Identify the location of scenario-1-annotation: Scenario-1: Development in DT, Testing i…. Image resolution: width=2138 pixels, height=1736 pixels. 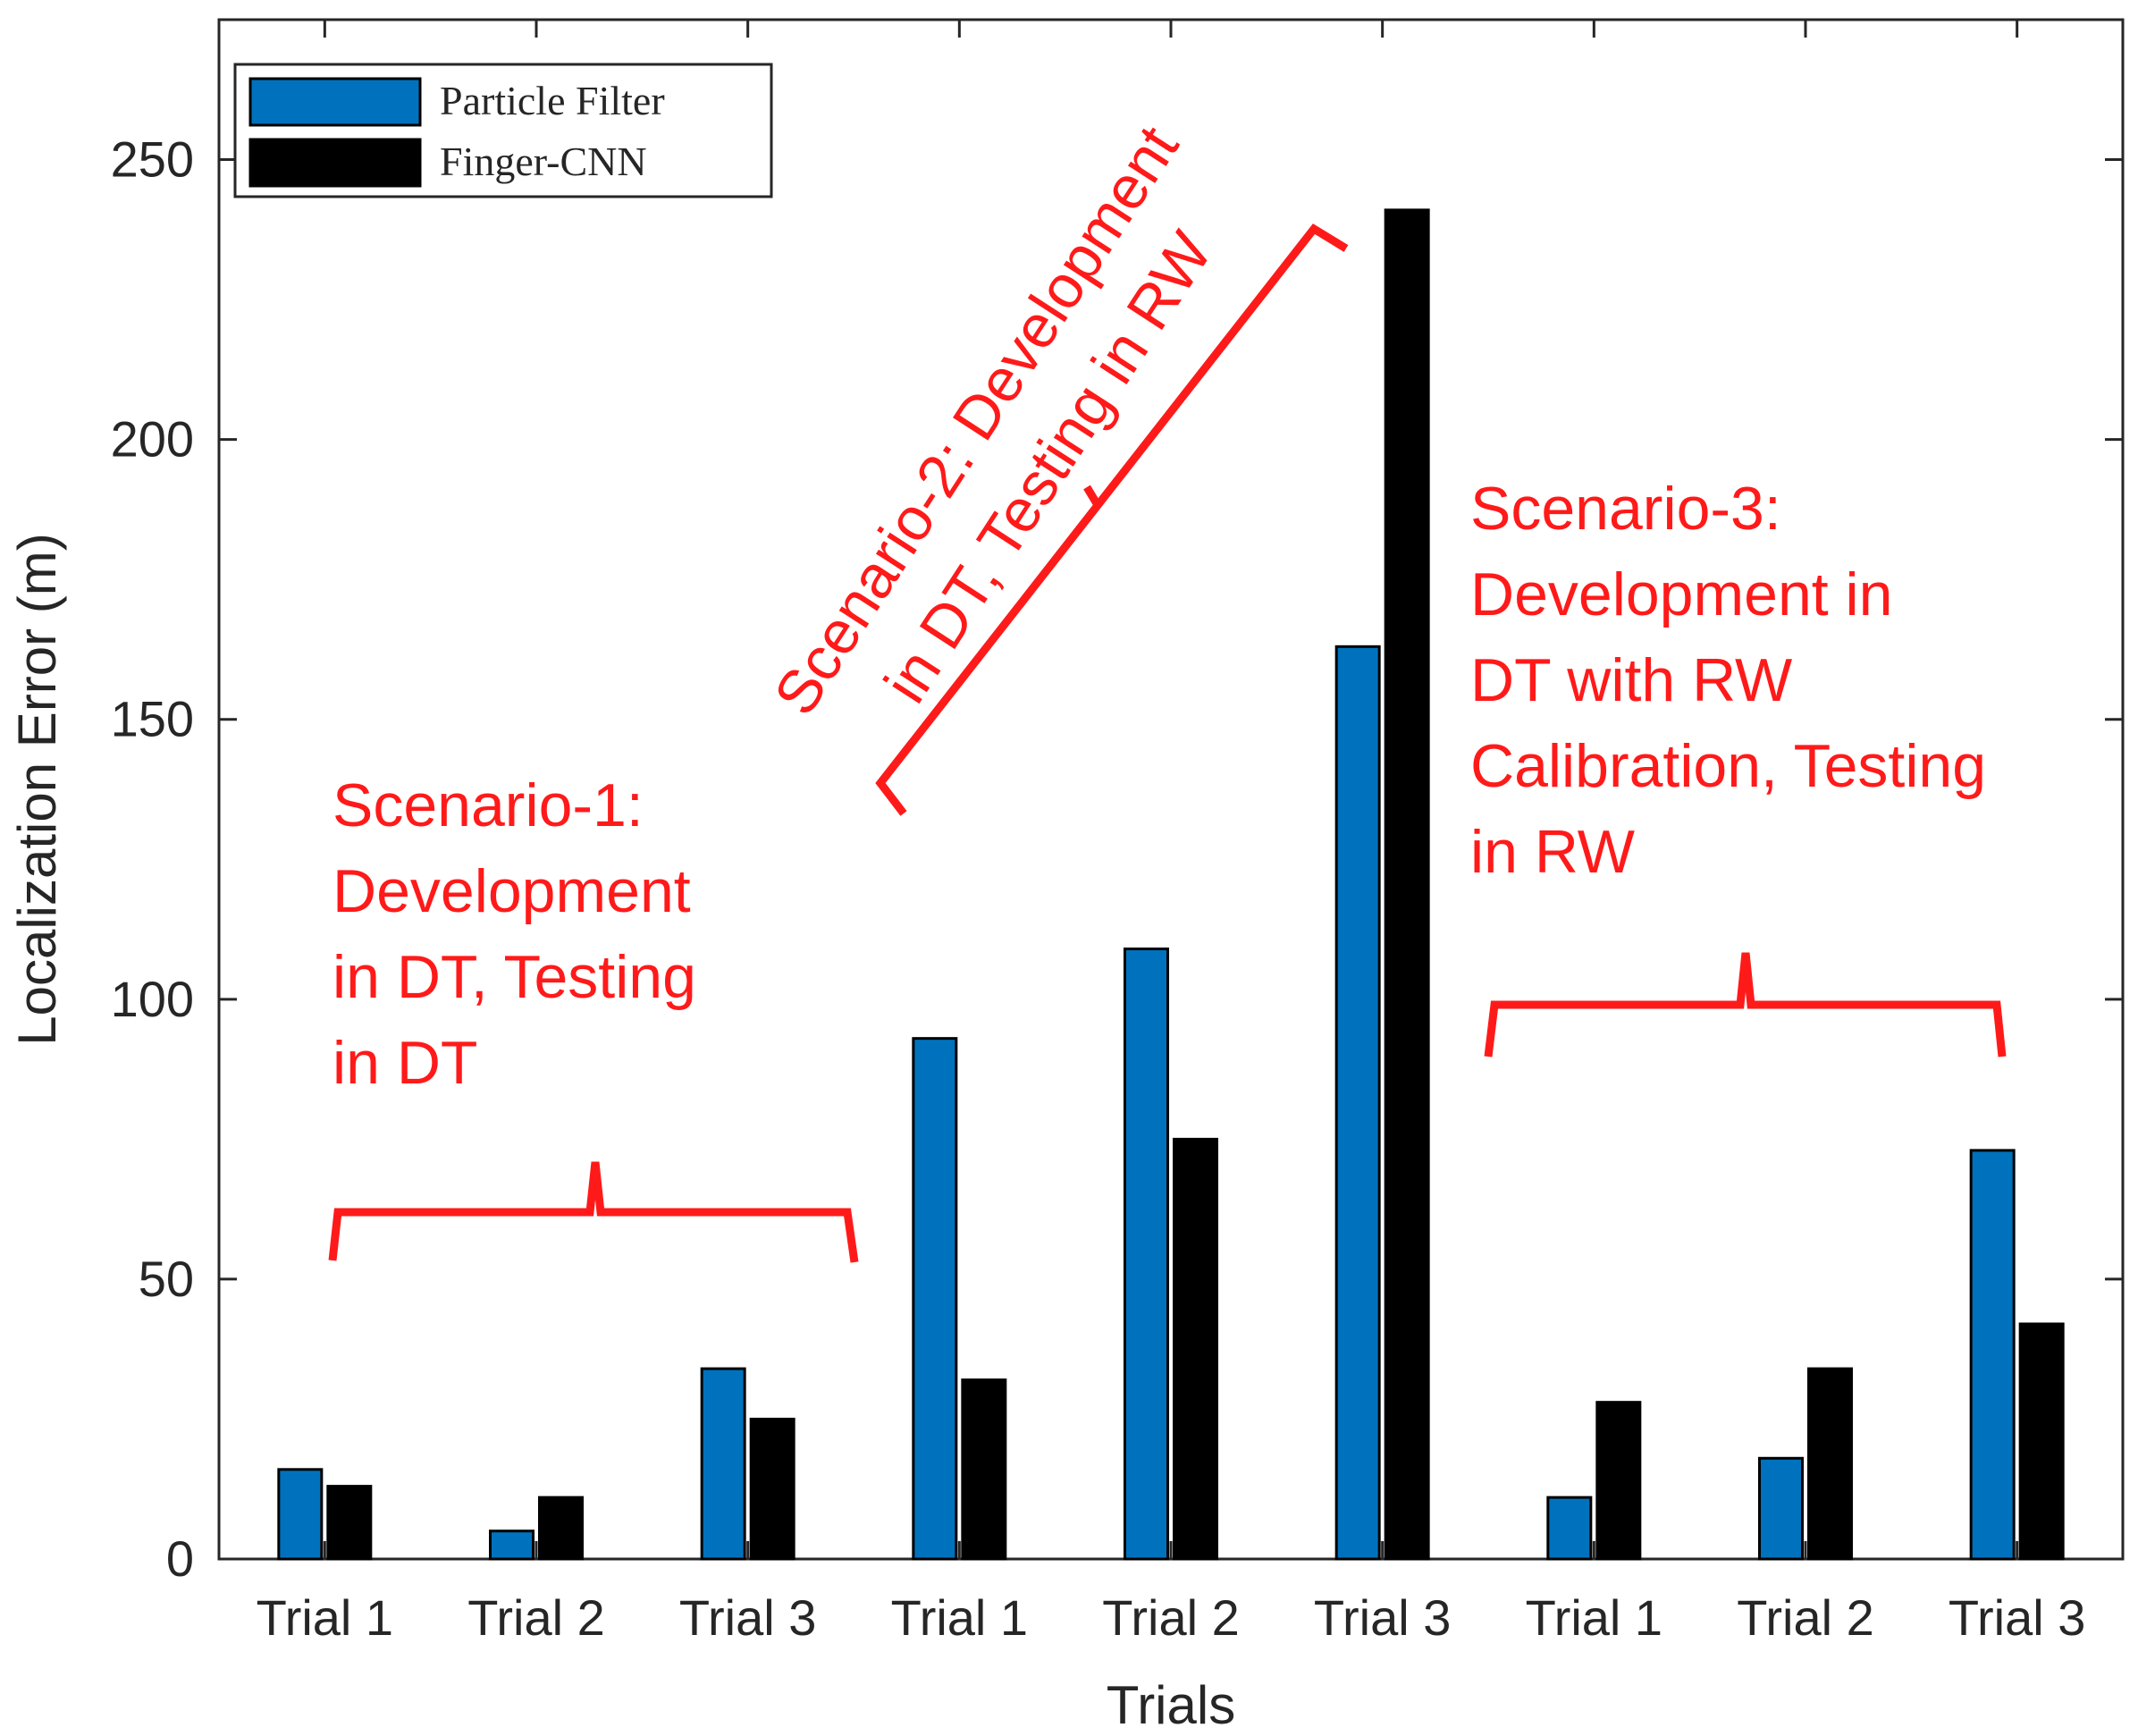
(593, 1017).